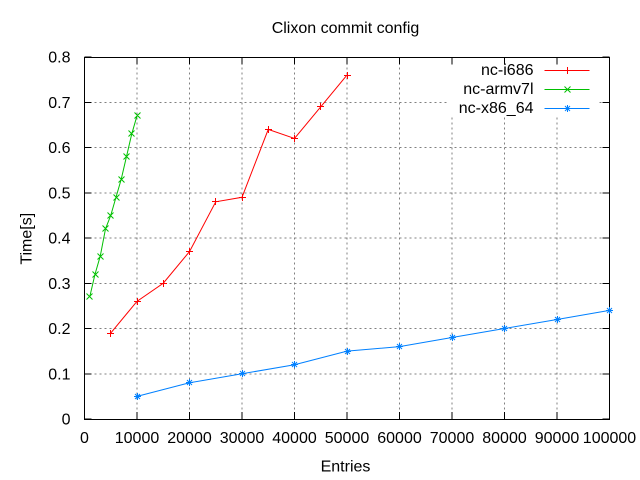 Image resolution: width=640 pixels, height=480 pixels. What do you see at coordinates (59, 193) in the screenshot?
I see `svg-text: 0.5` at bounding box center [59, 193].